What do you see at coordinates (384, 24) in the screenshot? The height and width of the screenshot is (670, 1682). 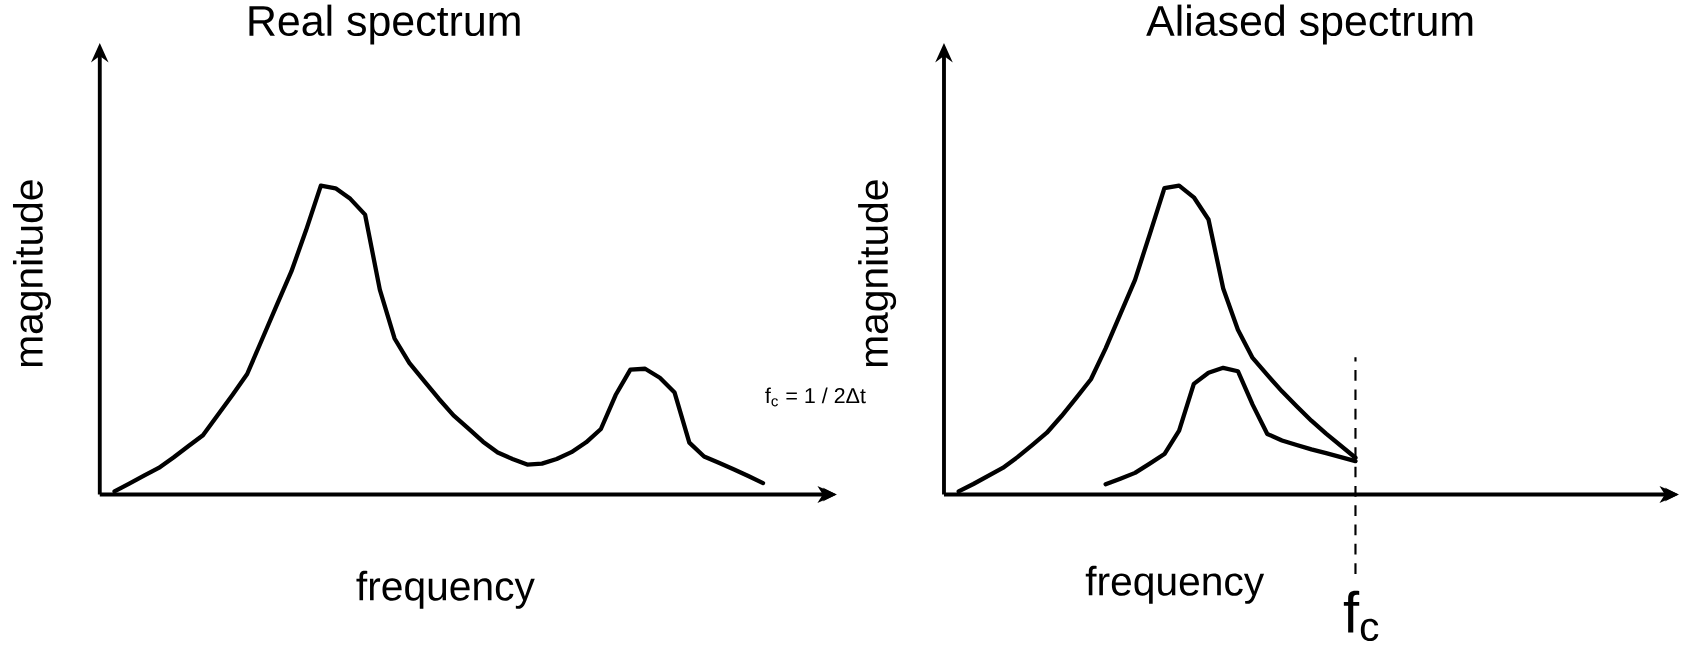 I see `chart-title: Real spectrum` at bounding box center [384, 24].